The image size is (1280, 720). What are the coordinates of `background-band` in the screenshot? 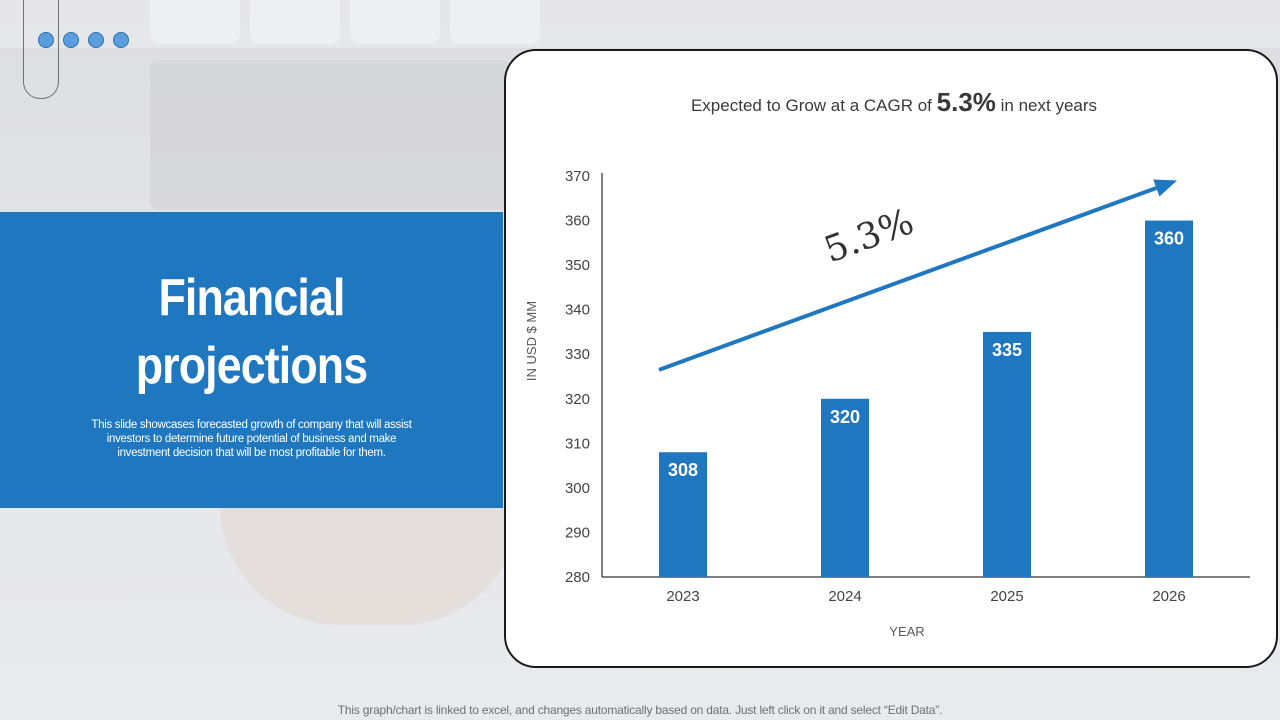 It's located at (640, 24).